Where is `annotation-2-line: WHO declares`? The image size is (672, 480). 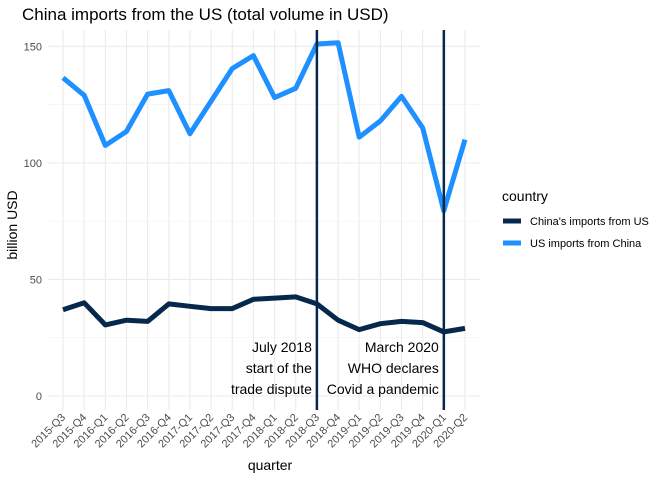 annotation-2-line: WHO declares is located at coordinates (393, 368).